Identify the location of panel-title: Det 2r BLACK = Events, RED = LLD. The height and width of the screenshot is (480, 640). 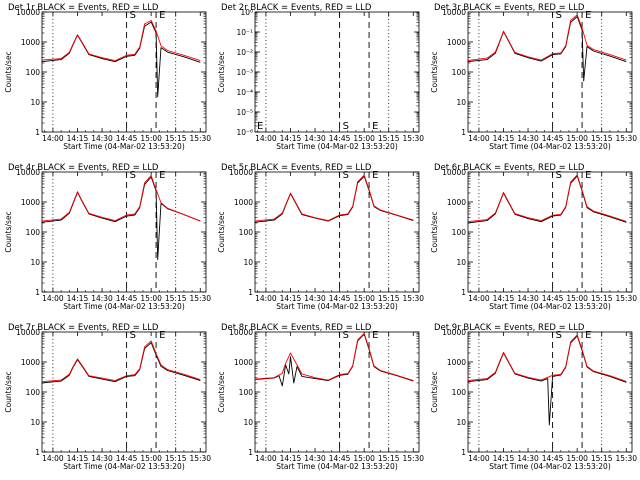
(296, 8).